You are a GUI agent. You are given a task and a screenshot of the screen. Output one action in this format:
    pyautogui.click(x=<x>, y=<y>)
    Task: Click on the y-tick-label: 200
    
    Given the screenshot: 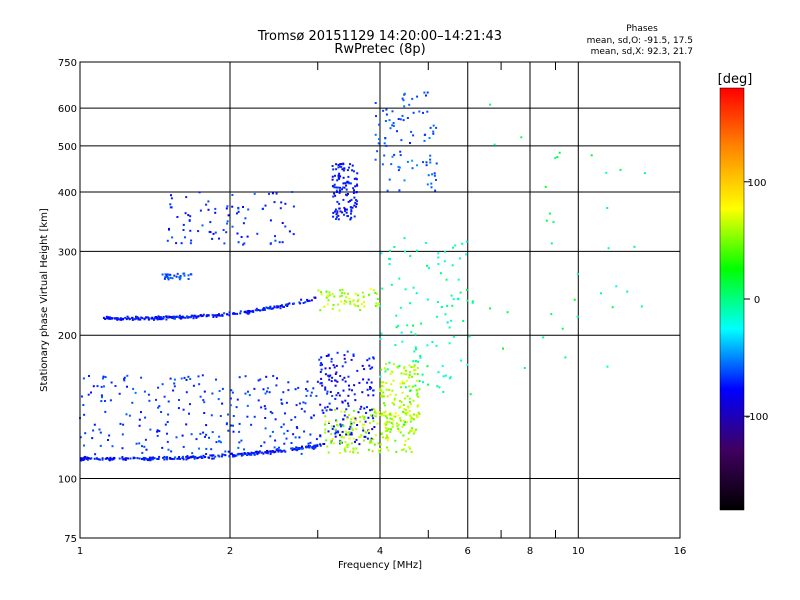 What is the action you would take?
    pyautogui.click(x=67, y=336)
    